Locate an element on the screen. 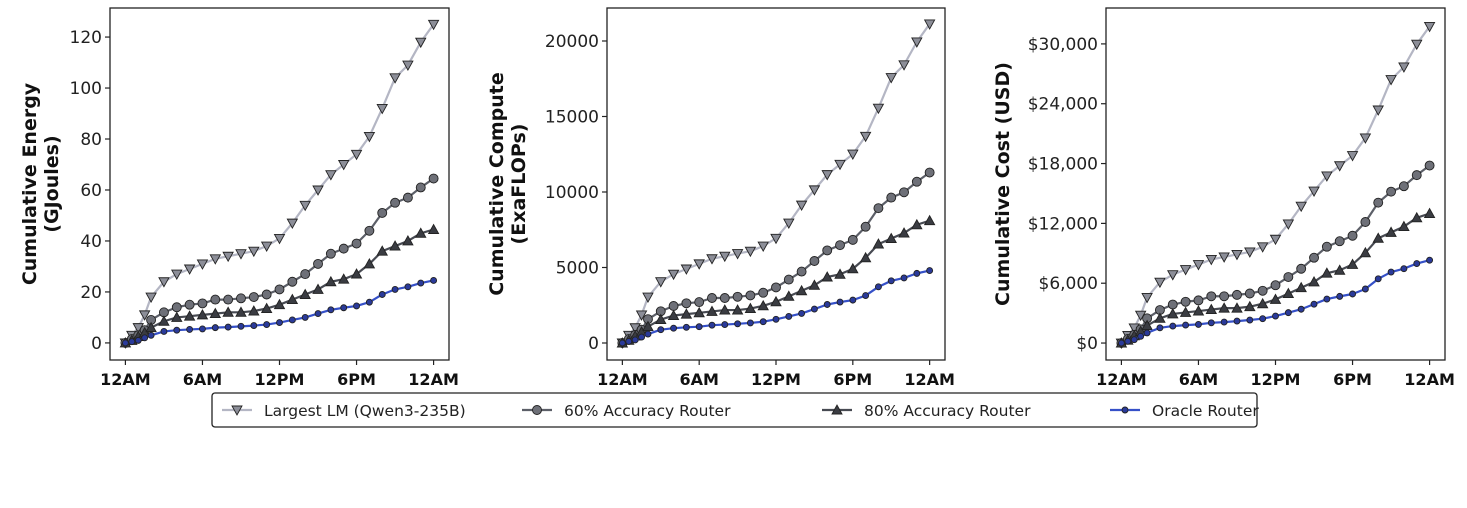 This screenshot has height=508, width=1467. legend-entry-2: 80% Accuracy Router is located at coordinates (926, 411).